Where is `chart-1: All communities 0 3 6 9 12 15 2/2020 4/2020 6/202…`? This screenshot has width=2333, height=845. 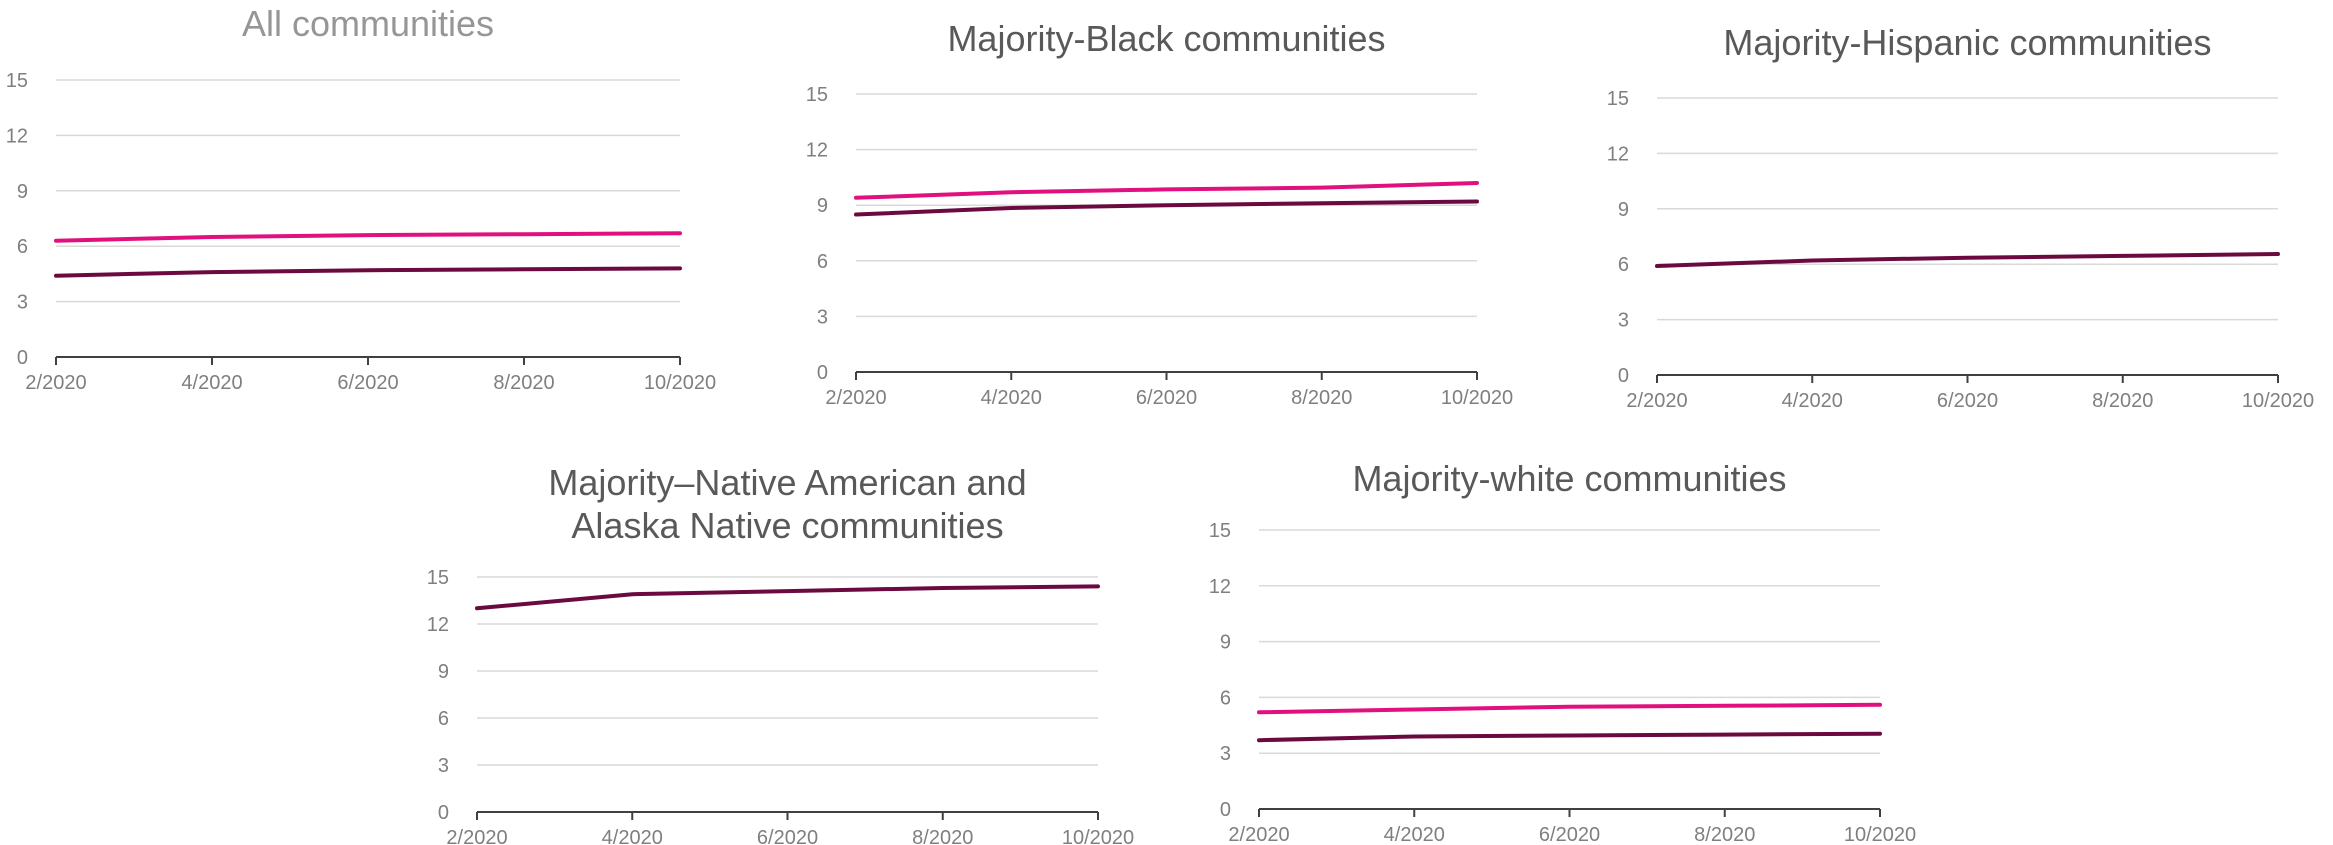
chart-1: All communities 0 3 6 9 12 15 2/2020 4/2020 6/202… is located at coordinates (361, 198).